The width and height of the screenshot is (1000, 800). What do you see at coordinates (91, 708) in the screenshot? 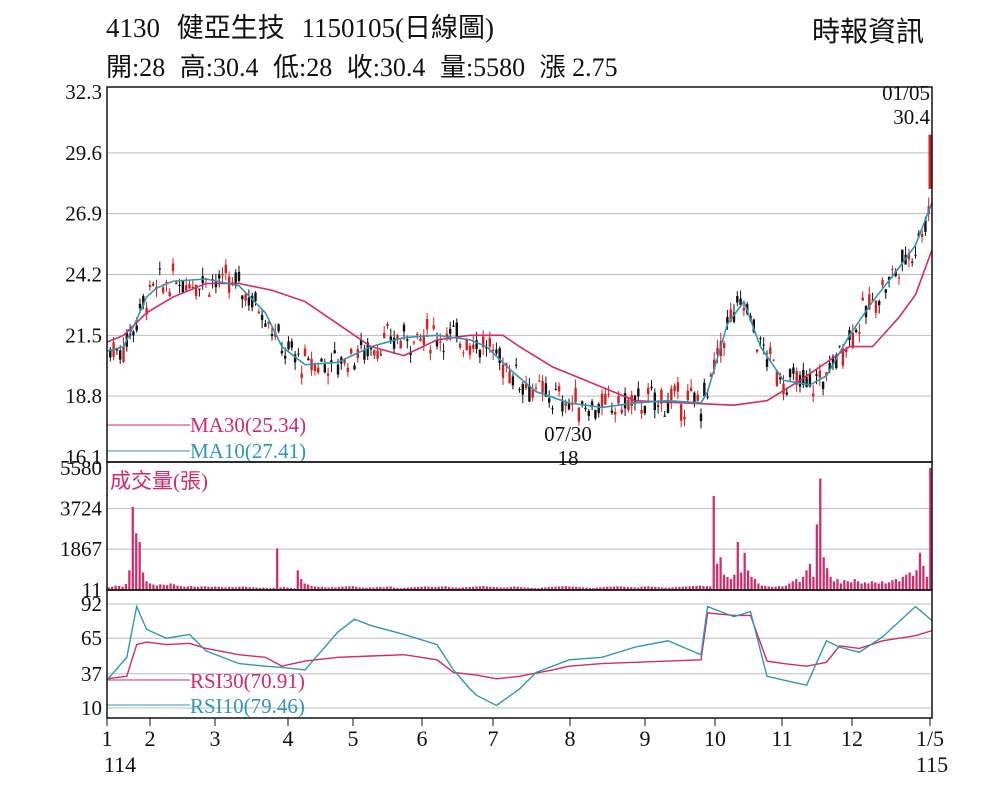
I see `rsi-tick-label: 10` at bounding box center [91, 708].